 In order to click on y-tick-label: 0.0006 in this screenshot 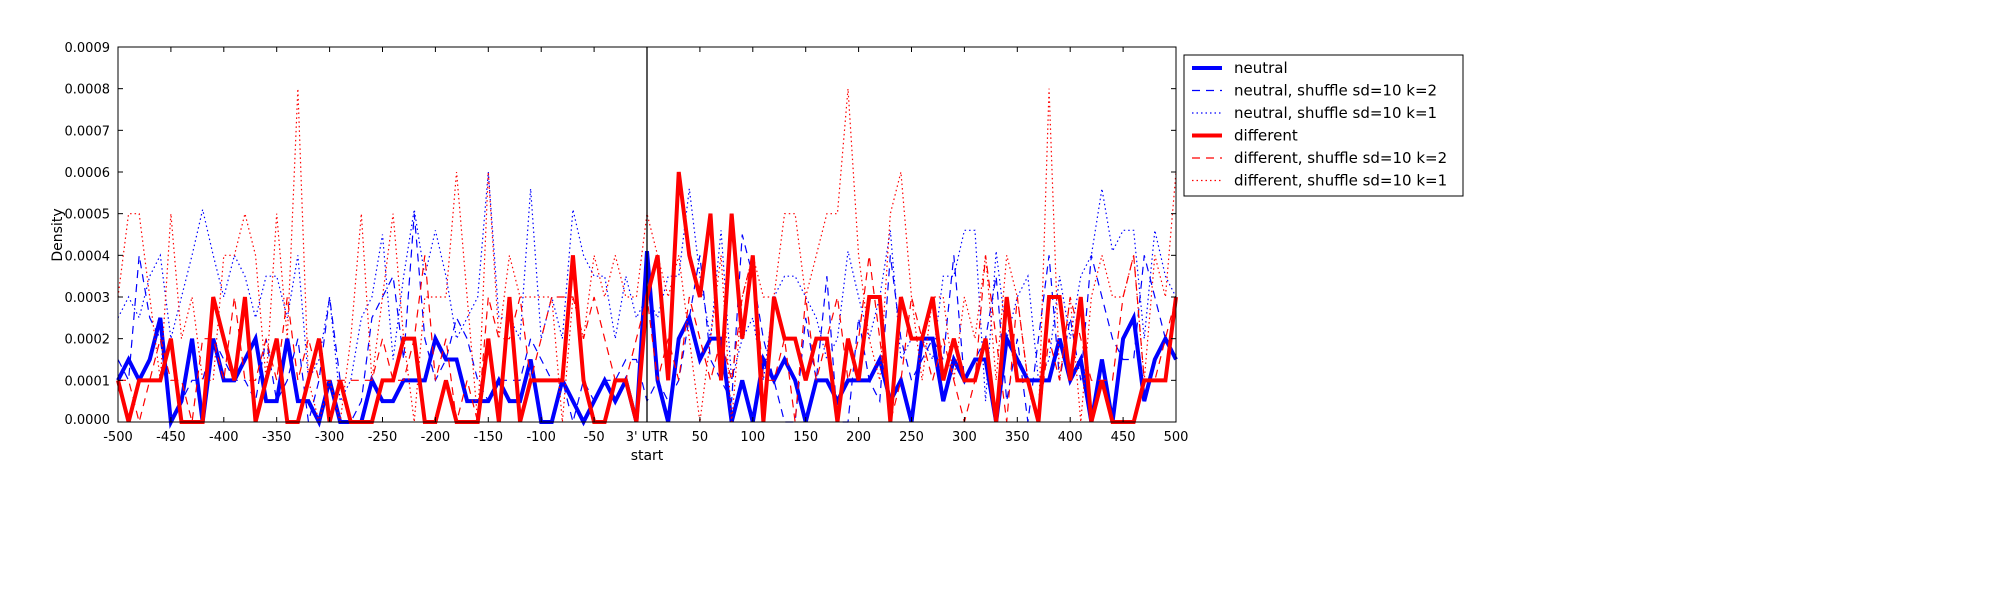, I will do `click(88, 173)`.